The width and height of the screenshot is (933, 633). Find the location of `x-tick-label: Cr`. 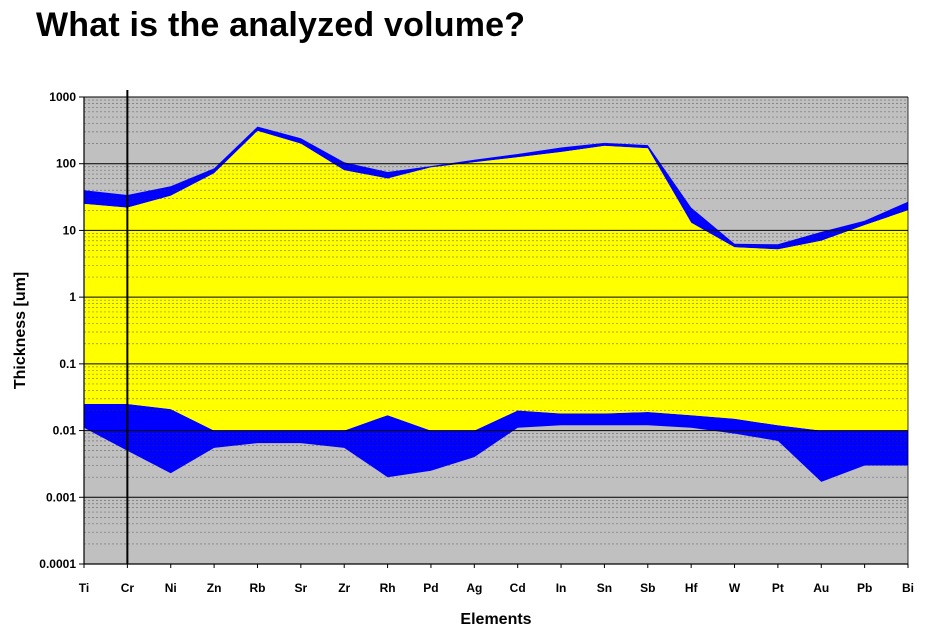

x-tick-label: Cr is located at coordinates (128, 588).